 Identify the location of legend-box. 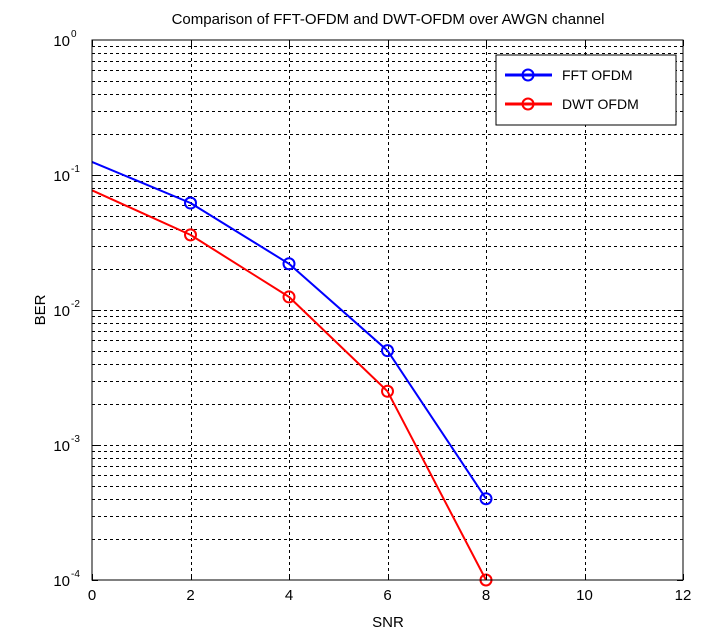
(586, 90).